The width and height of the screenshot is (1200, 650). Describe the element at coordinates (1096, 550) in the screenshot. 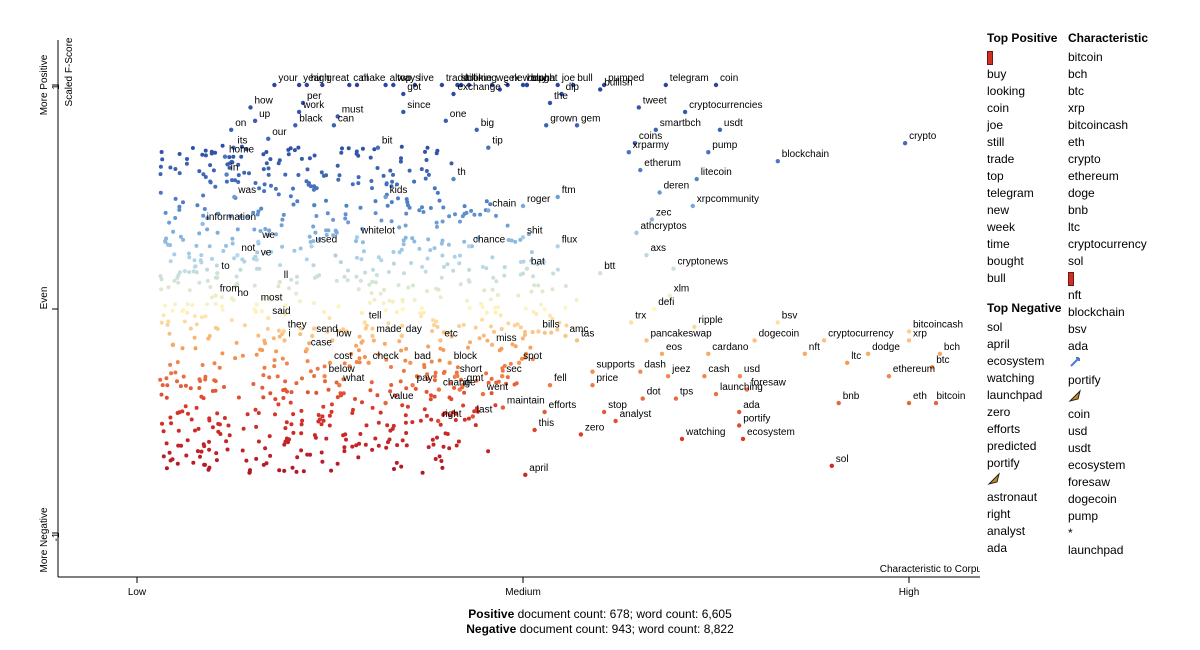

I see `characteristic-item: launchpad` at that location.